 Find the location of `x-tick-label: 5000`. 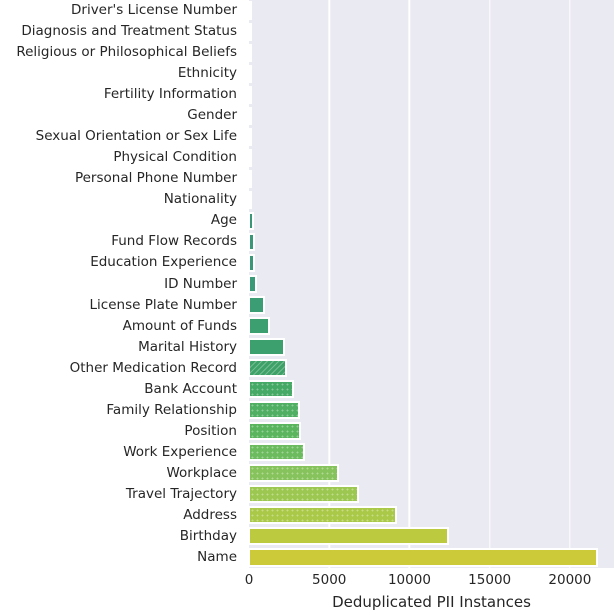

x-tick-label: 5000 is located at coordinates (329, 580).